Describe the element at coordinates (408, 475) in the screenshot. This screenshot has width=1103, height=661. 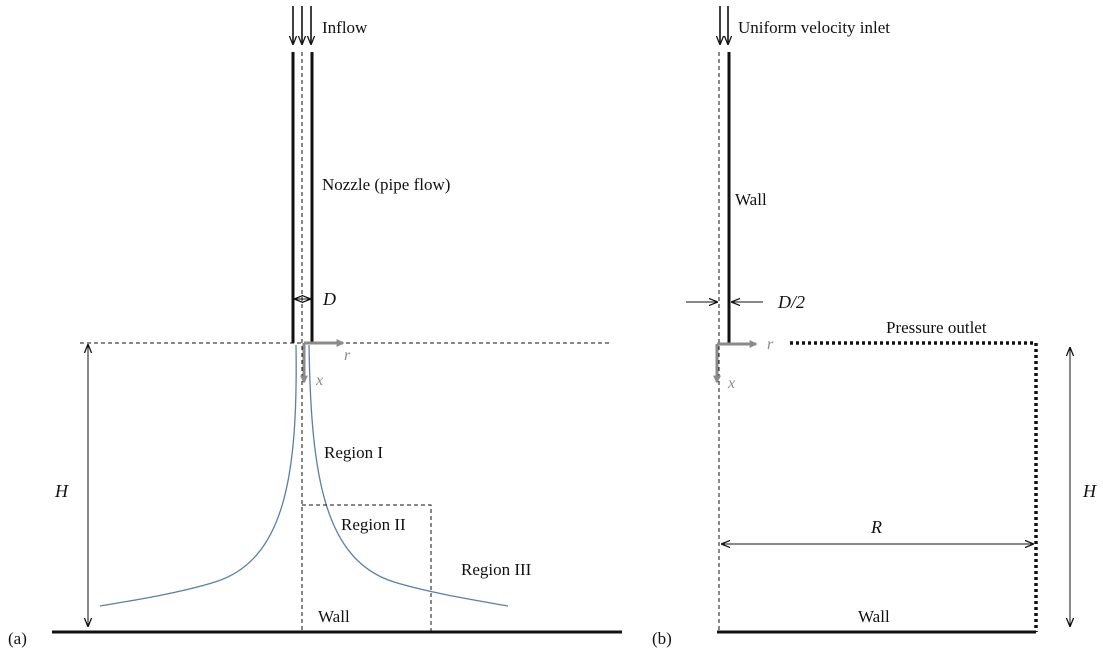
I see `jet-boundary-right` at that location.